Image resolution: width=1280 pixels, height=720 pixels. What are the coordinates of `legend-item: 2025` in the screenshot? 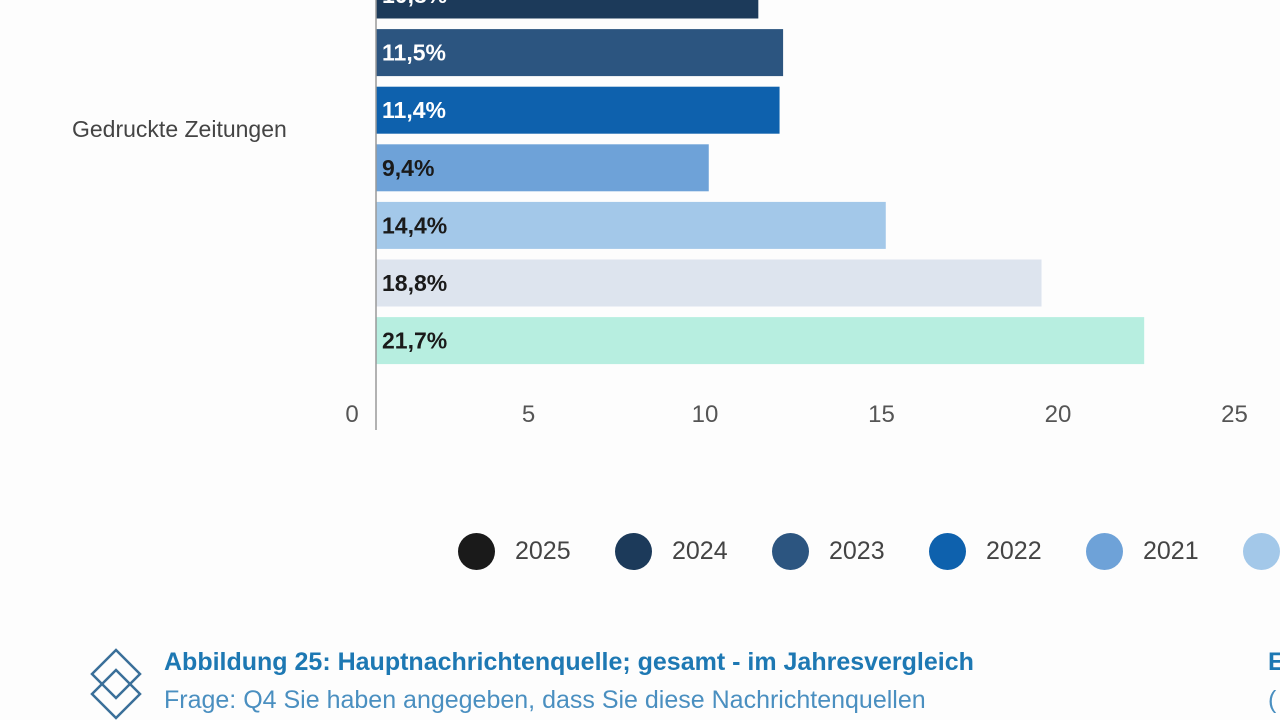 It's located at (521, 551).